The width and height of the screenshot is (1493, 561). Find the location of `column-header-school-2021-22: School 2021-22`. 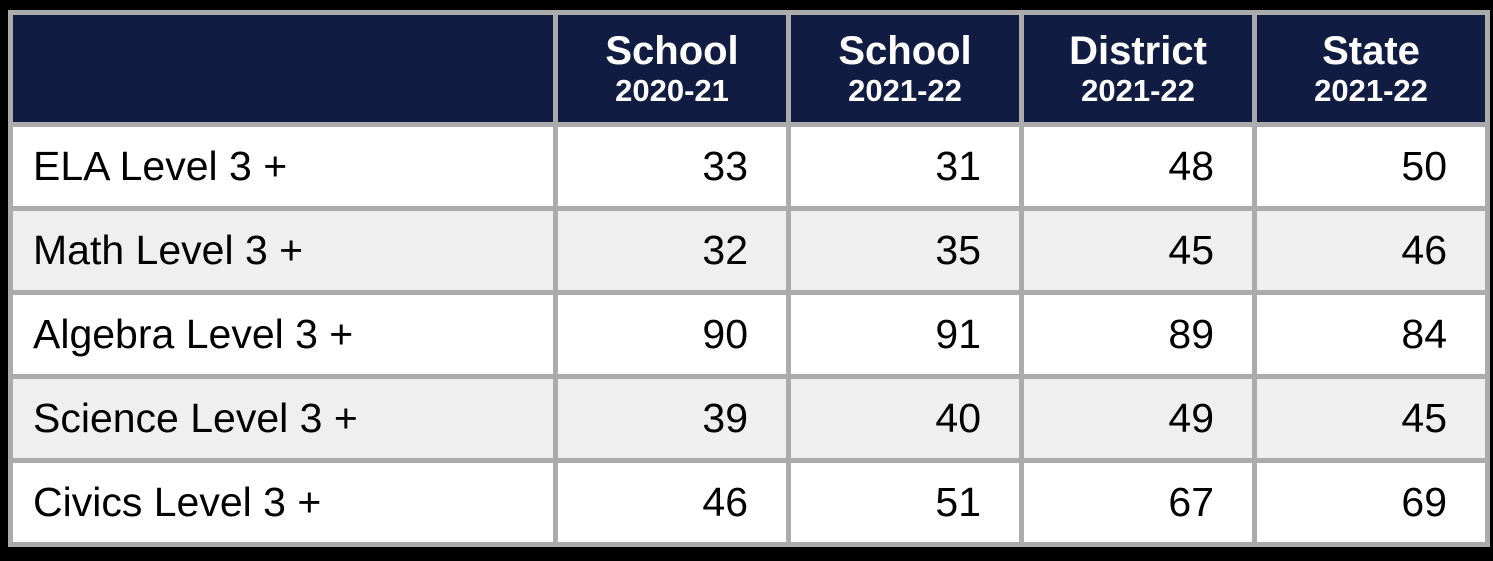

column-header-school-2021-22: School 2021-22 is located at coordinates (905, 68).